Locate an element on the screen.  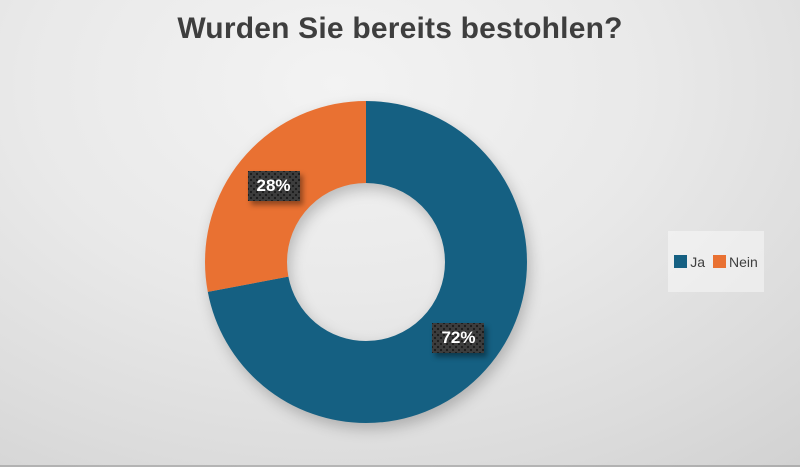
legend-item-nein: Nein is located at coordinates (735, 262).